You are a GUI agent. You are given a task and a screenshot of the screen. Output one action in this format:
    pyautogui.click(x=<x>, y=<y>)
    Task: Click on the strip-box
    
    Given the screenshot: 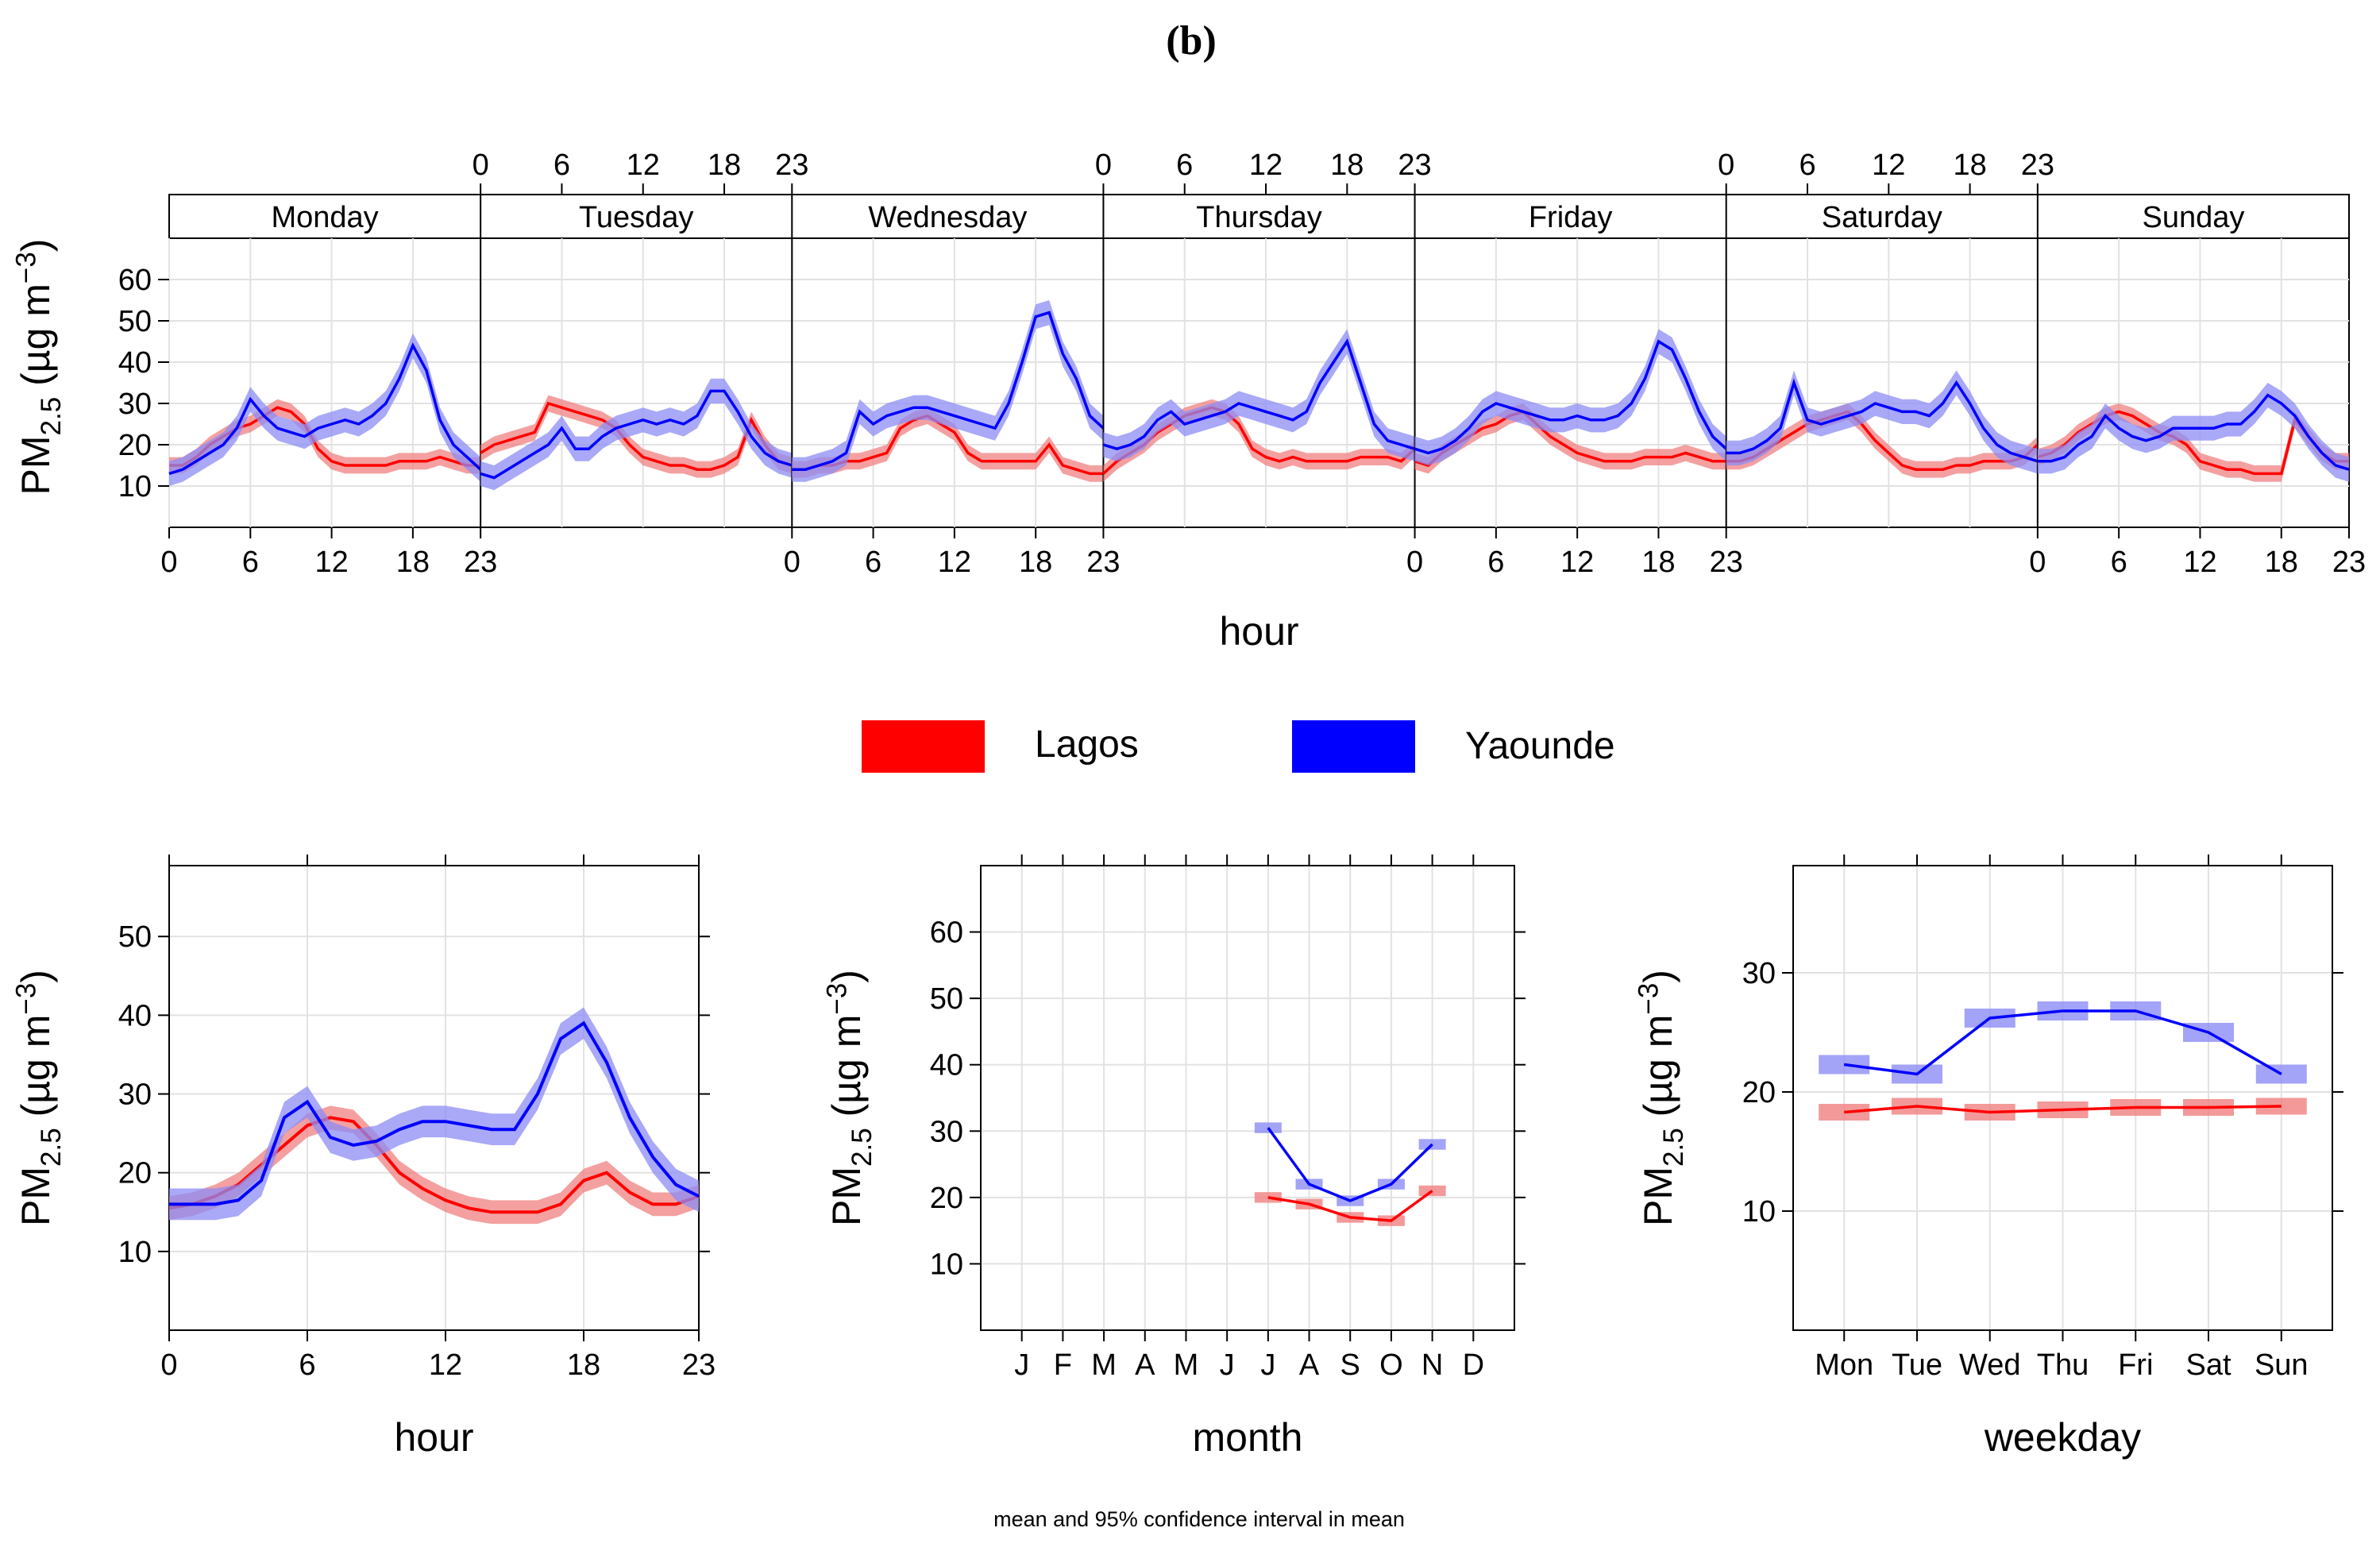 What is the action you would take?
    pyautogui.click(x=1259, y=216)
    